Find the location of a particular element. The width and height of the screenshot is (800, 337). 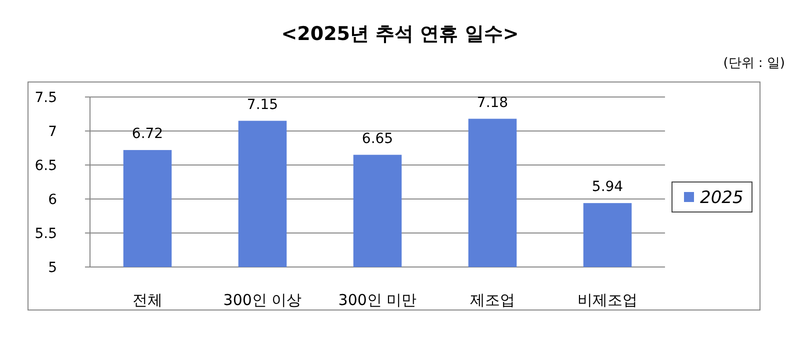

chart-title: <2025년 추석 연휴 일수> is located at coordinates (400, 34).